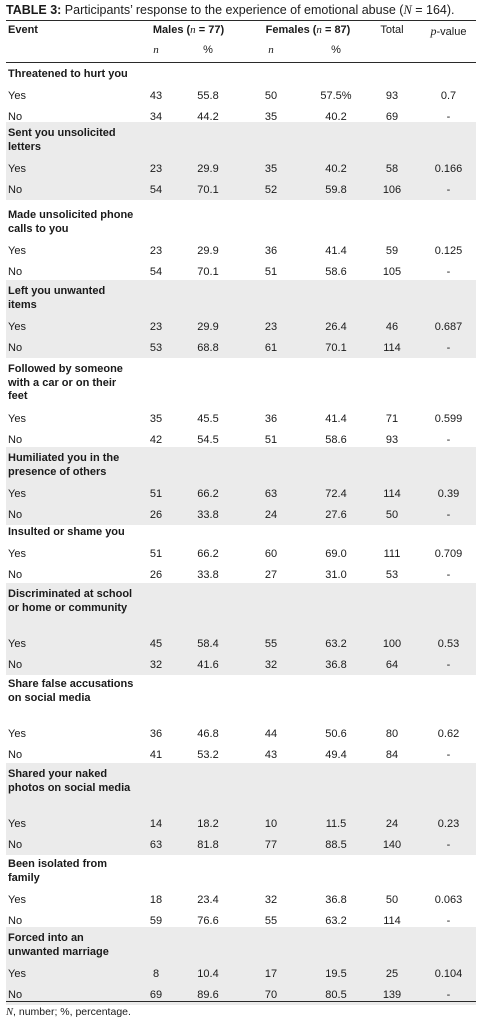 This screenshot has width=485, height=1033. I want to click on cell-pvalue: 0.7, so click(448, 96).